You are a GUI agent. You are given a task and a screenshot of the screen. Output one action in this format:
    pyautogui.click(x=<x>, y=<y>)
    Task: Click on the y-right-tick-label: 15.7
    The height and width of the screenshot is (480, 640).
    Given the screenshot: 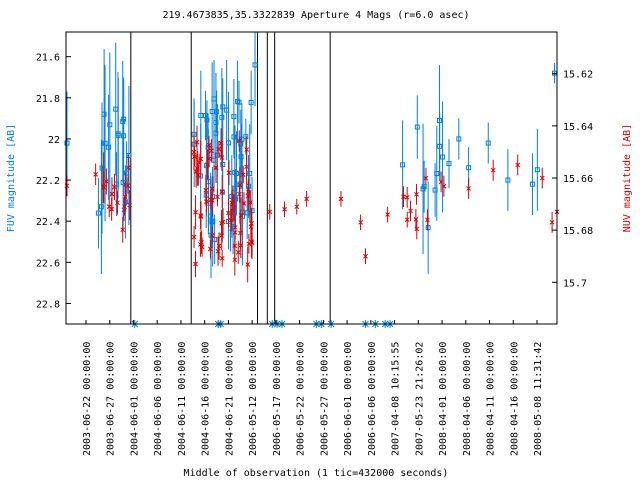 What is the action you would take?
    pyautogui.click(x=575, y=283)
    